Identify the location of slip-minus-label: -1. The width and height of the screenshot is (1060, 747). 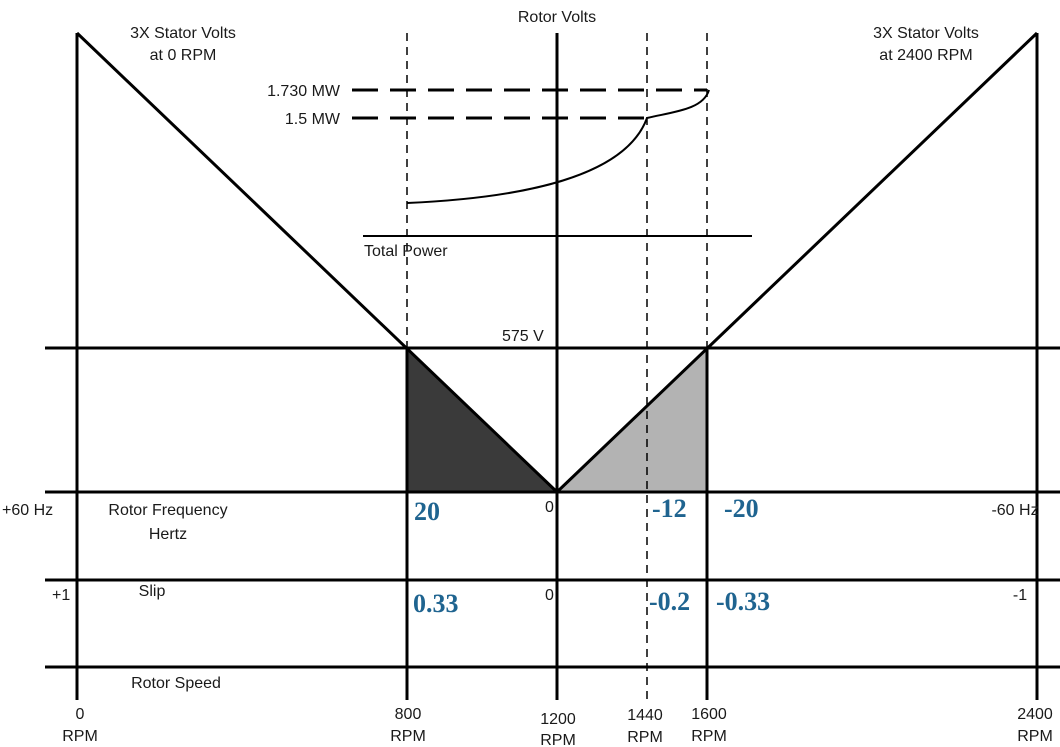
(1020, 595).